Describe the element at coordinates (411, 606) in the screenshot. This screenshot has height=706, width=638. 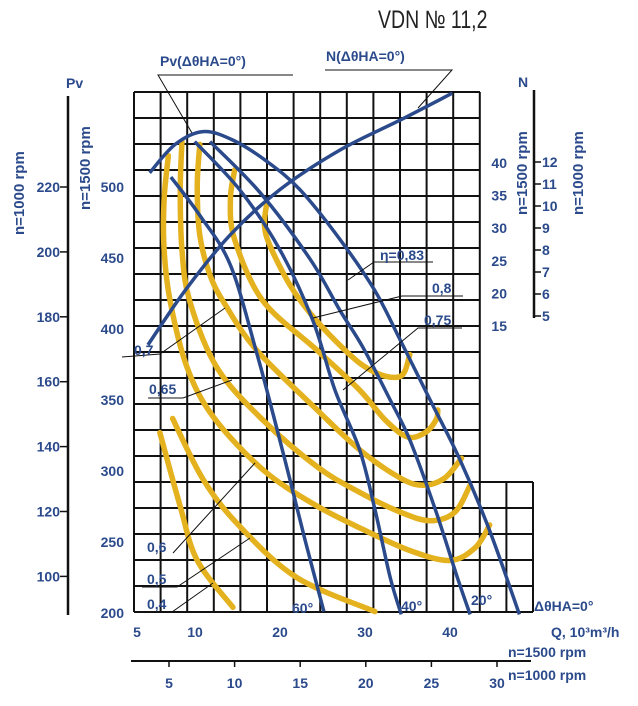
I see `label-angle-40: 40°` at that location.